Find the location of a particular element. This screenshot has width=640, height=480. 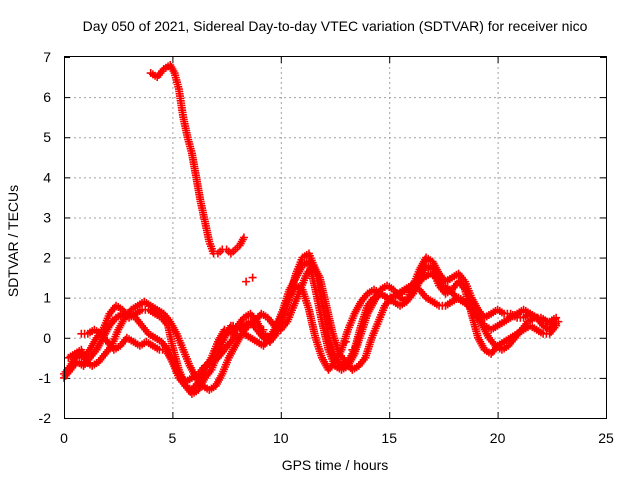

y-axis-label: SDTVAR / TECUs is located at coordinates (13, 241).